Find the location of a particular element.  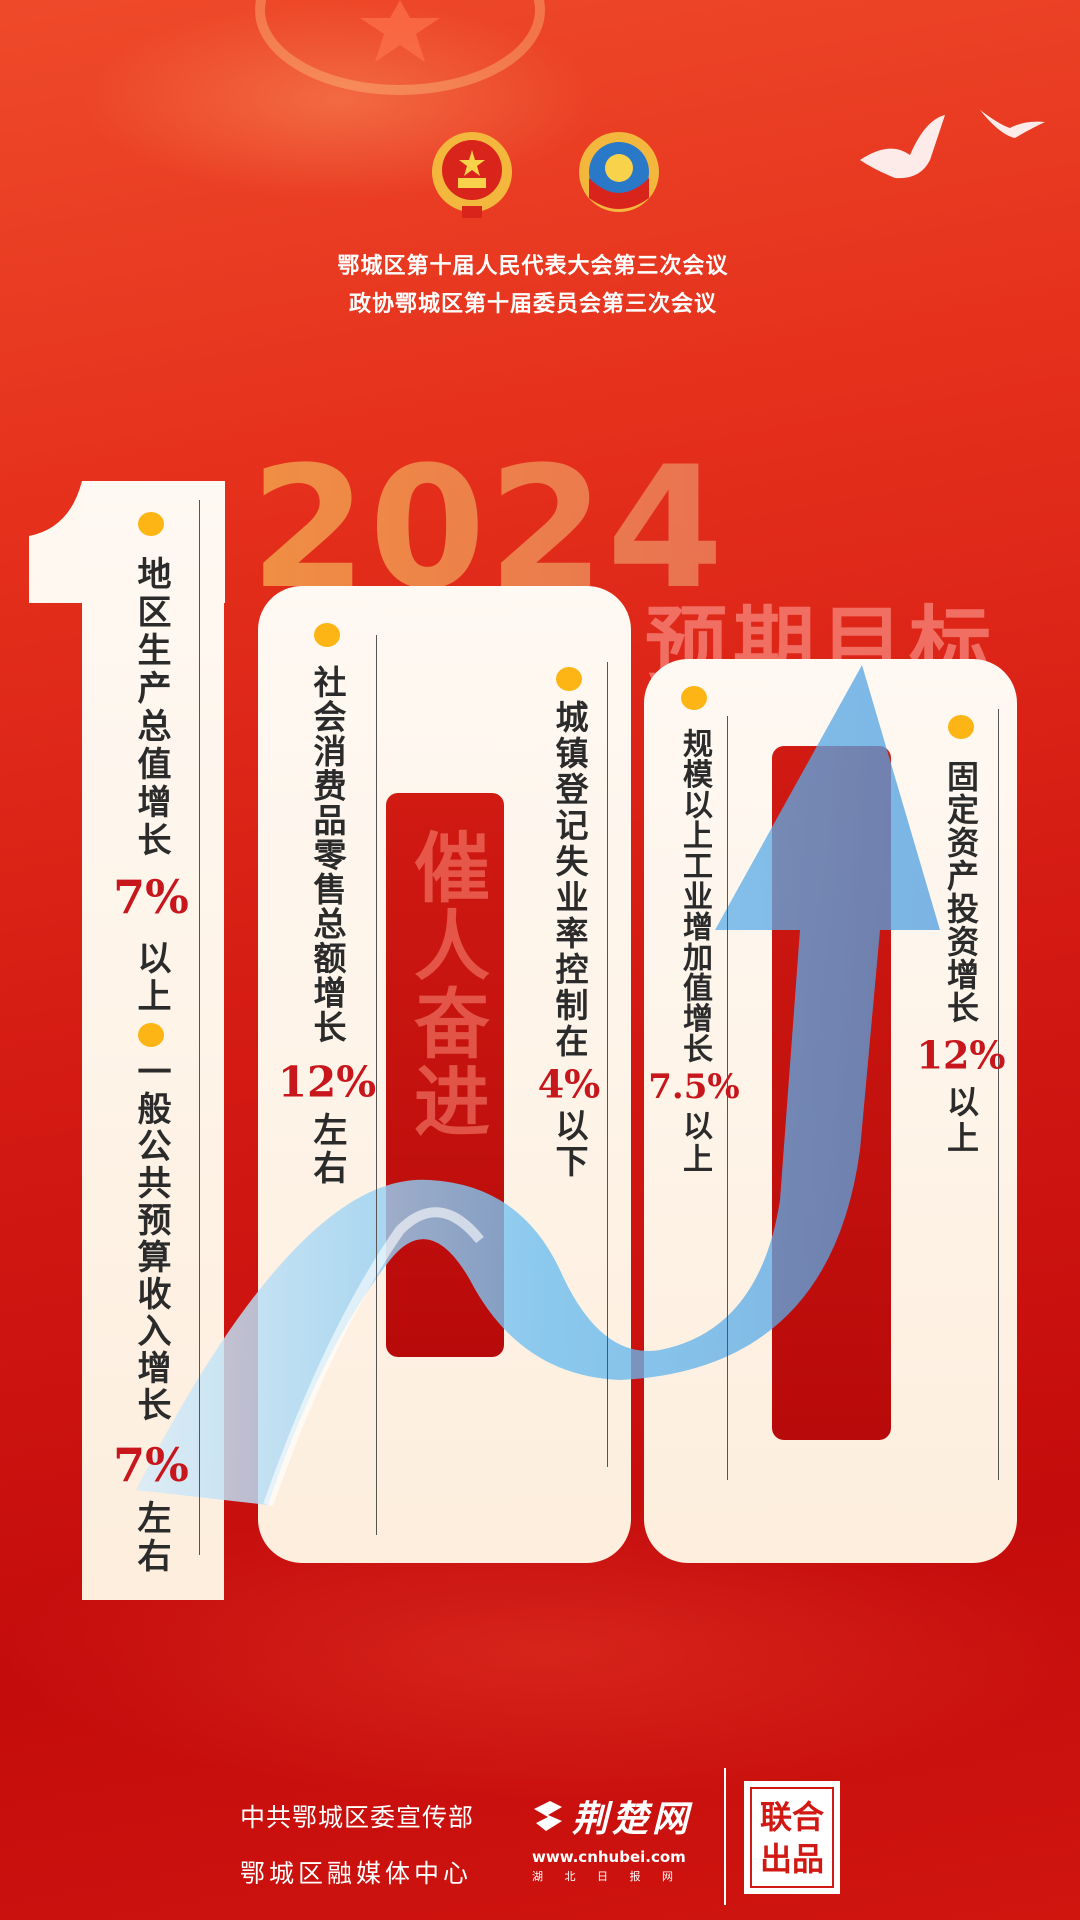

logo-name: 荆楚网 is located at coordinates (632, 1819).